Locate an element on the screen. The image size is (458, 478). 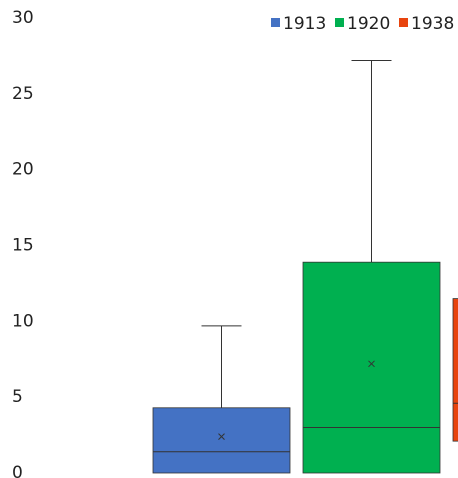
legend-label: 1920 is located at coordinates (368, 24).